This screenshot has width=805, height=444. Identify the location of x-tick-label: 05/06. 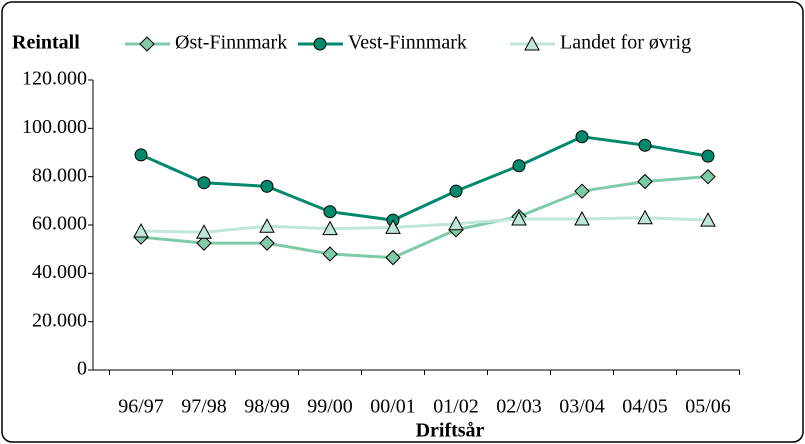
(708, 407).